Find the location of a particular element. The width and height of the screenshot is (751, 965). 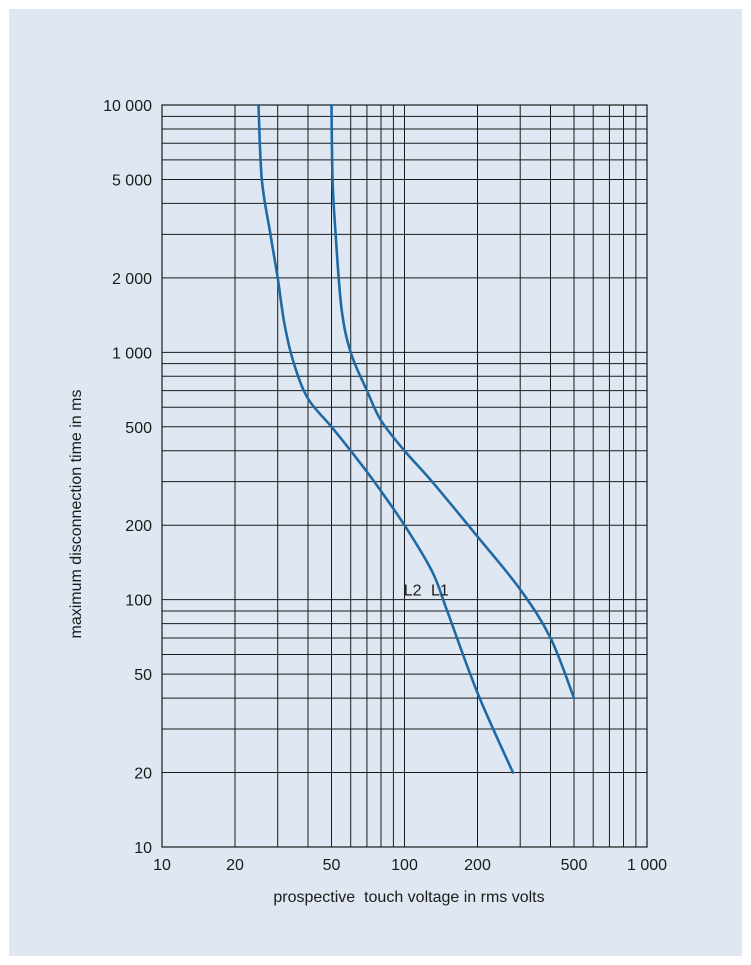

series-label-l2: L2 is located at coordinates (413, 591).